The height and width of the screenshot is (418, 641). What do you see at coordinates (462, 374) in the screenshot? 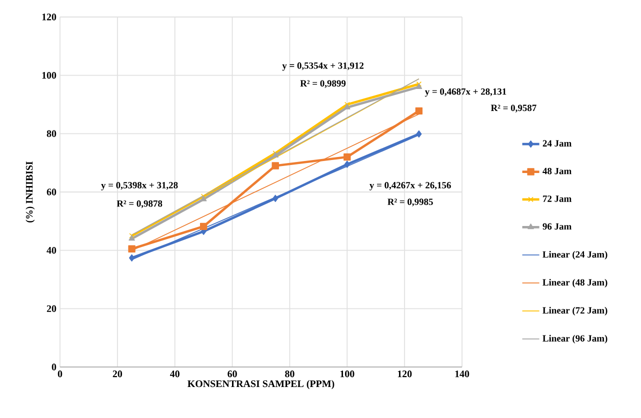
I see `x-tick-label: 140` at bounding box center [462, 374].